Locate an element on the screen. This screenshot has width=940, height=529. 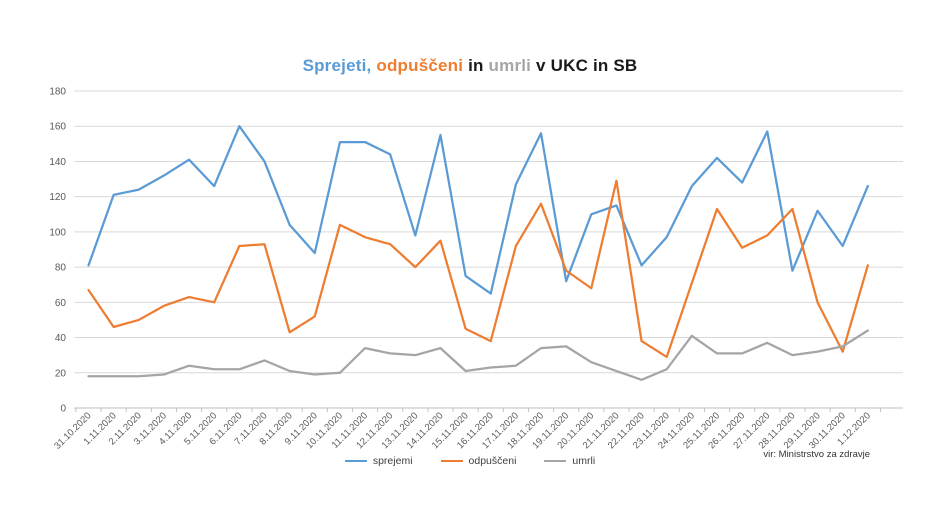
chart-title: Sprejeti, odpuščeni in umrli v UKC in SB is located at coordinates (470, 66).